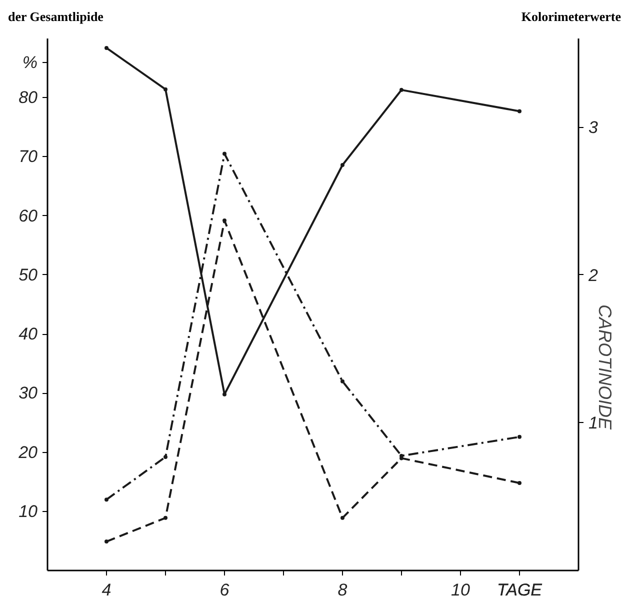 The height and width of the screenshot is (602, 627). Describe the element at coordinates (28, 274) in the screenshot. I see `y-tick-label: 50` at that location.